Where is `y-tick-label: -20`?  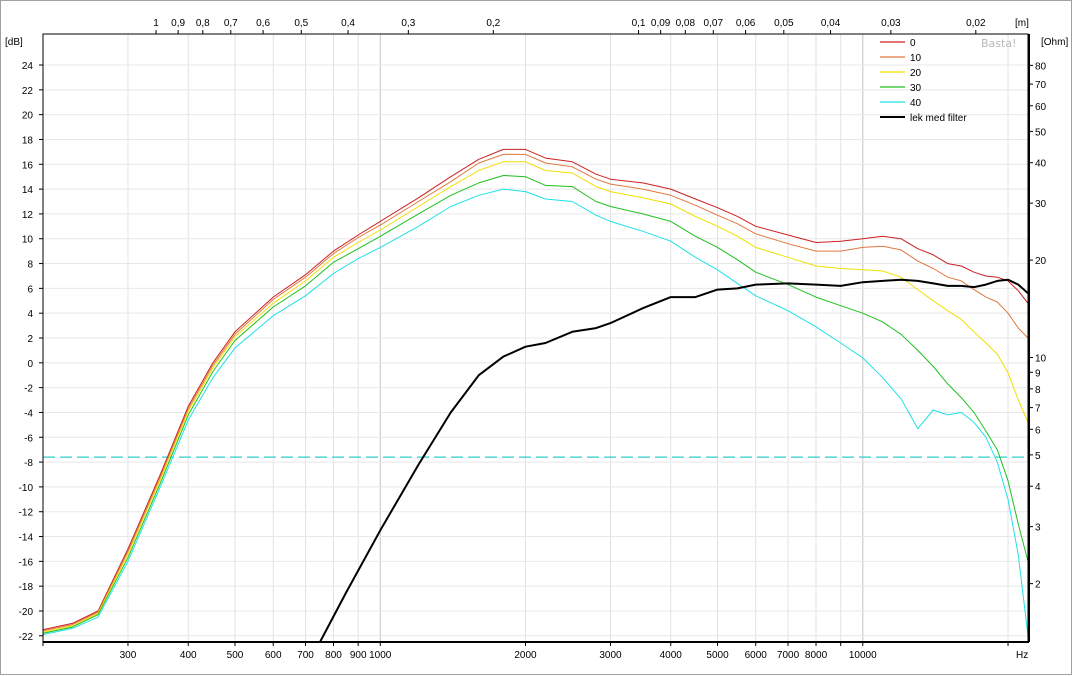 y-tick-label: -20 is located at coordinates (26, 612).